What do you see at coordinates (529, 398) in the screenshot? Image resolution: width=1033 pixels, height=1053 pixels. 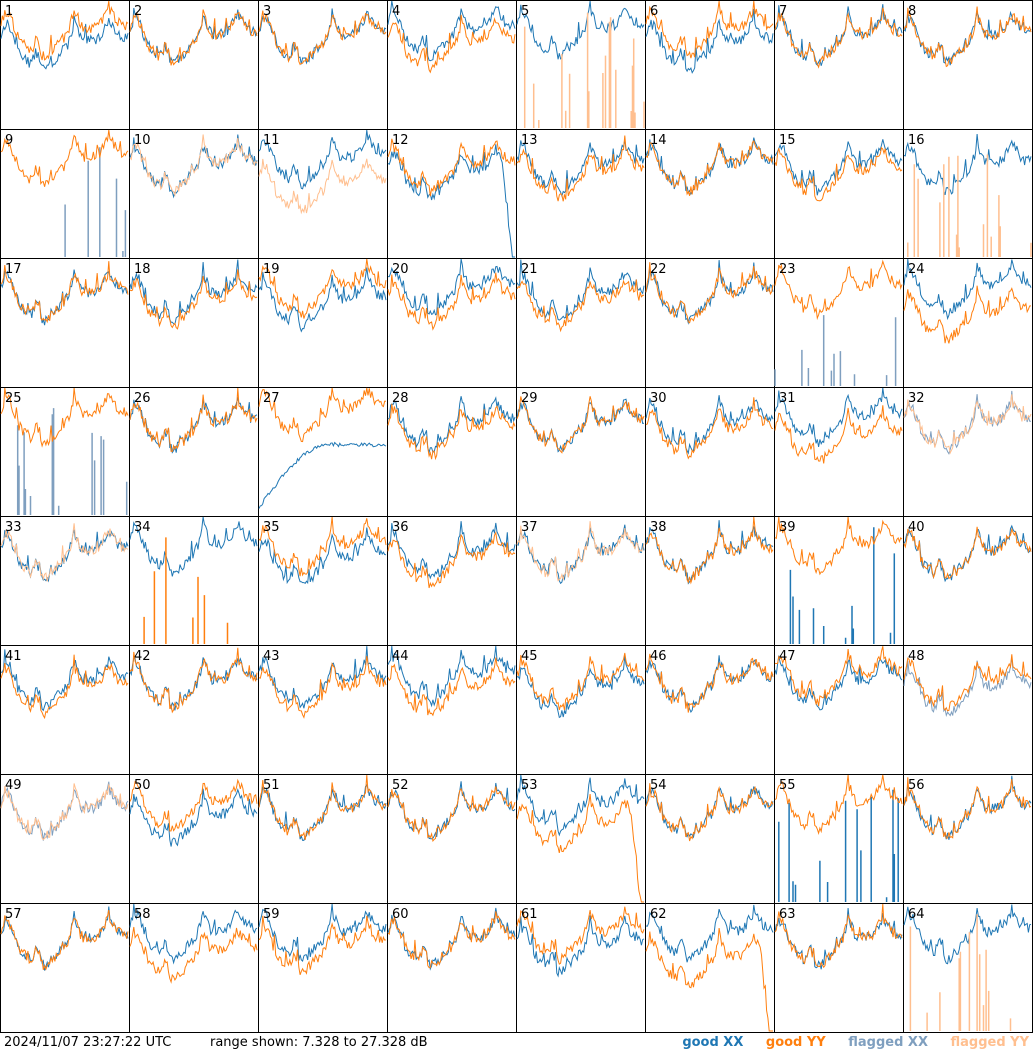 I see `panel-label: 29` at bounding box center [529, 398].